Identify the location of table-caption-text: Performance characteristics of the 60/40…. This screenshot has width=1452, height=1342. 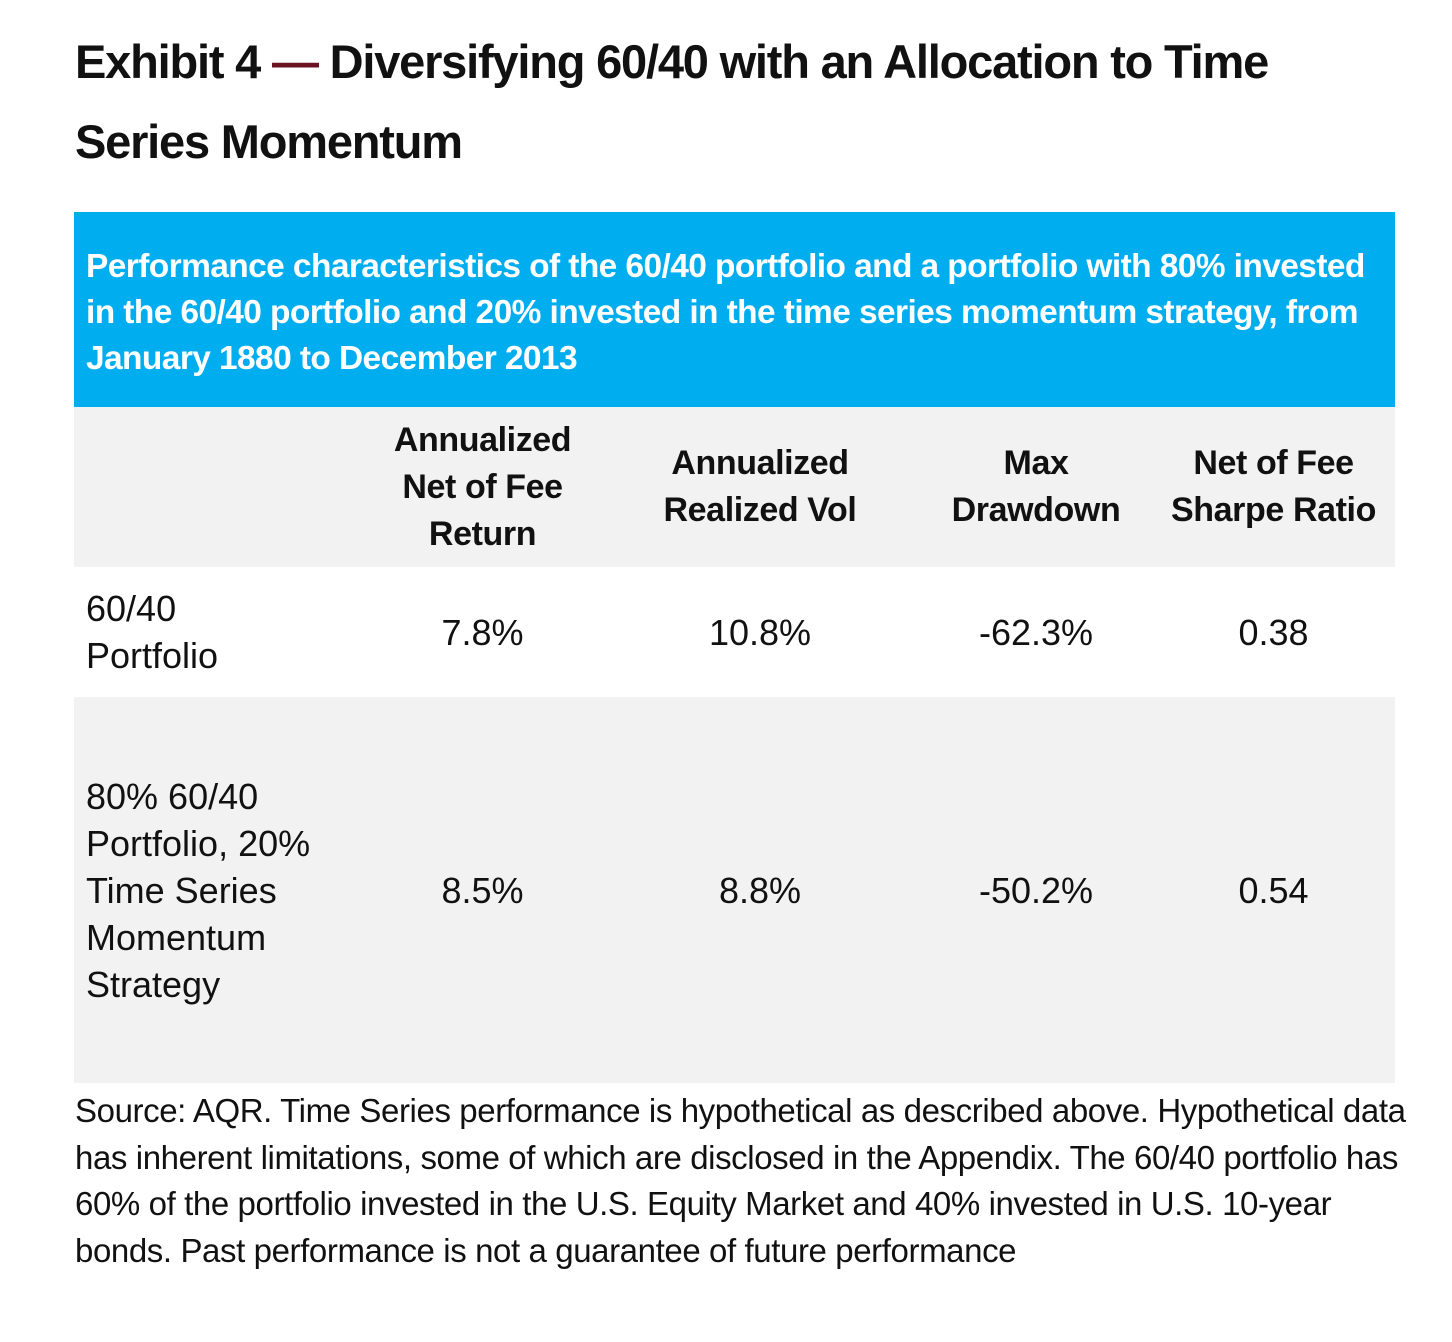
(725, 312).